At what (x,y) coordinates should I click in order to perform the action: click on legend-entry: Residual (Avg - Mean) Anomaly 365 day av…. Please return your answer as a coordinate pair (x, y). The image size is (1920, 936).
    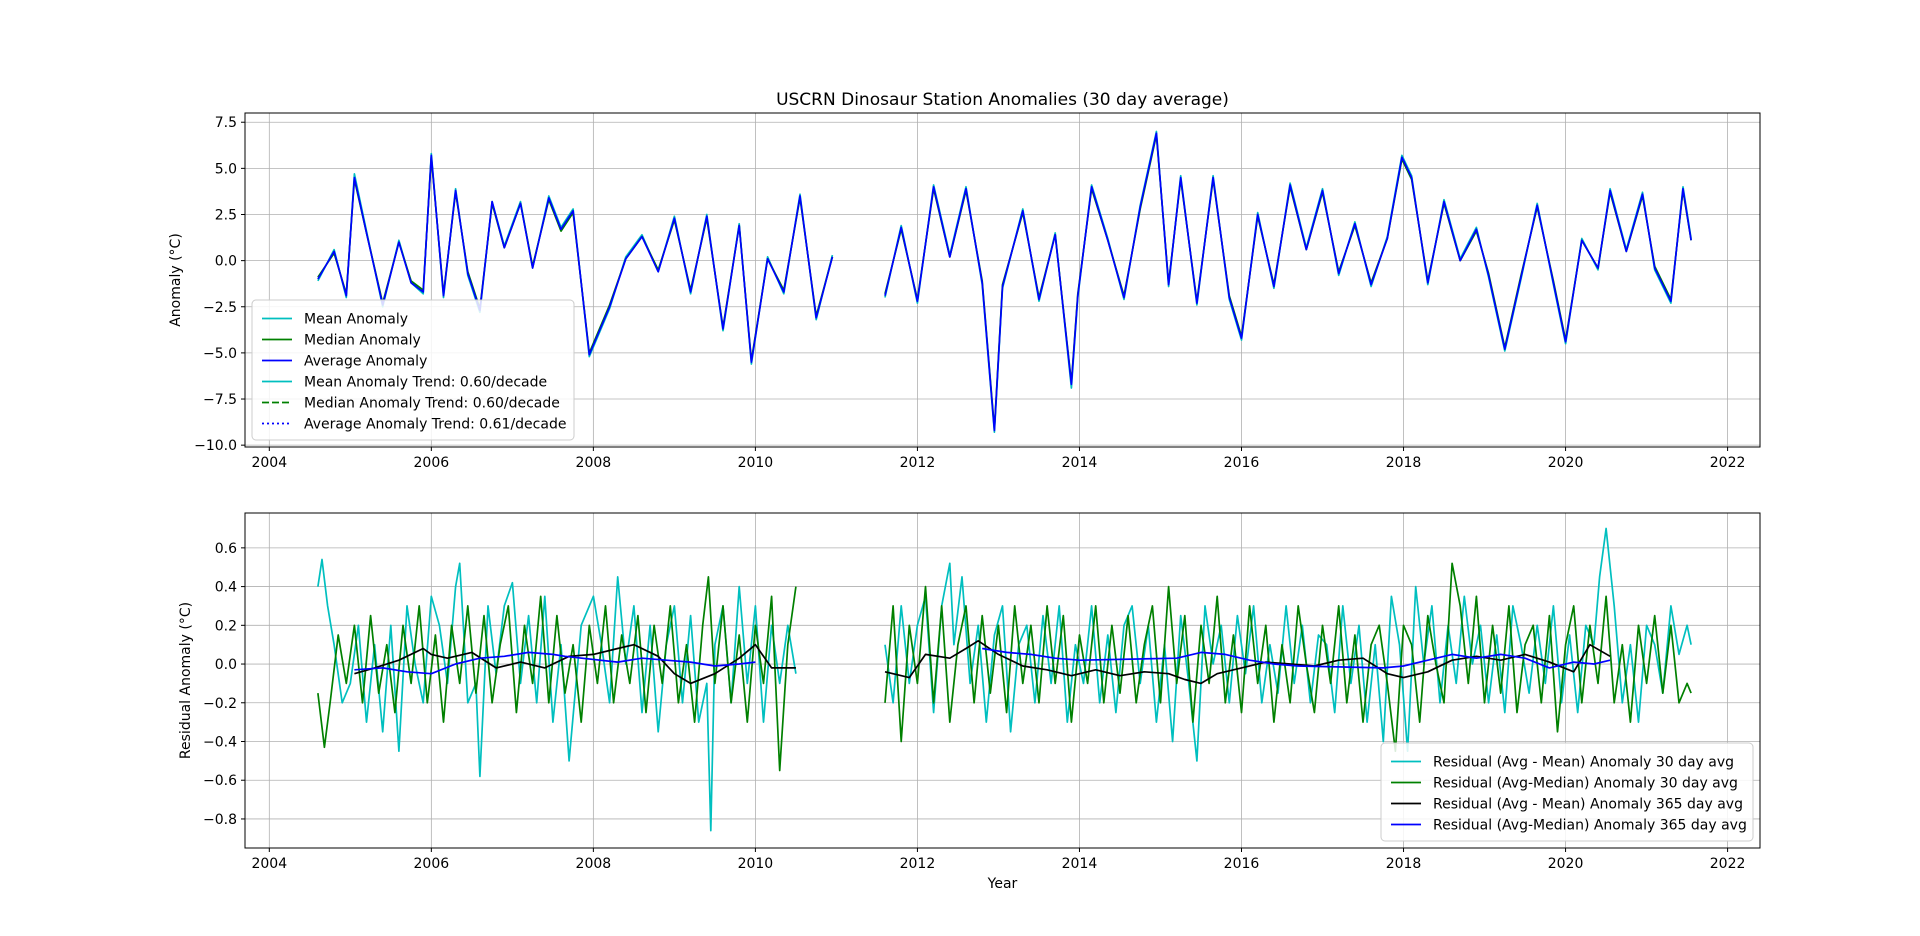
    Looking at the image, I should click on (1588, 805).